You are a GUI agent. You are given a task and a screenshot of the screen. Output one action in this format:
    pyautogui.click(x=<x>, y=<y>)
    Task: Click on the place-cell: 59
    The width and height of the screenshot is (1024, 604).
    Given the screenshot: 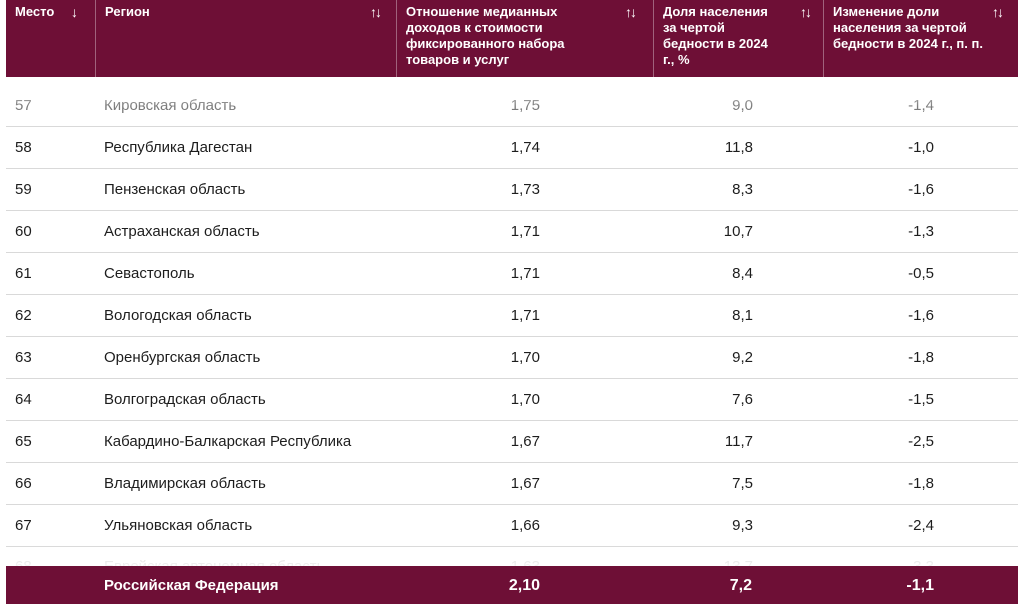 What is the action you would take?
    pyautogui.click(x=23, y=189)
    